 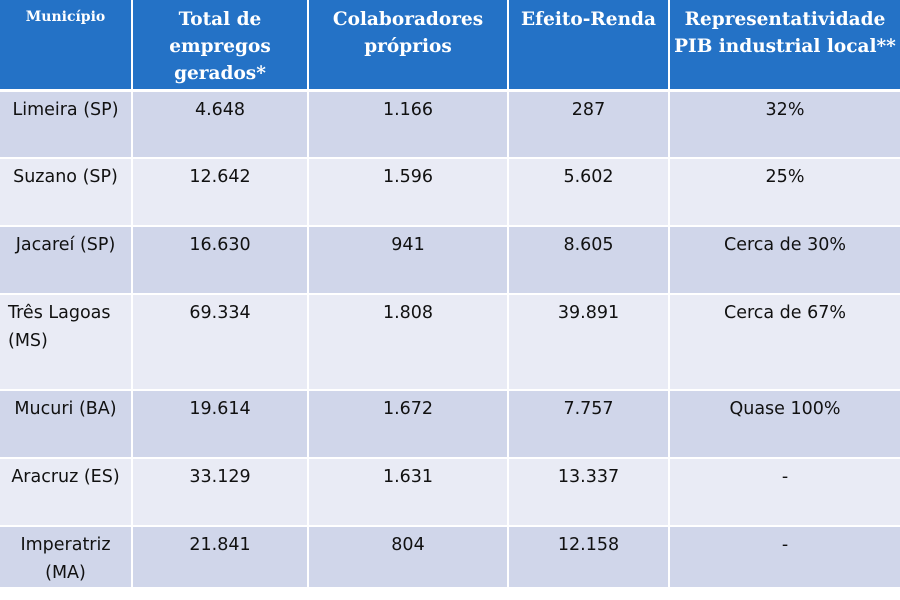 I want to click on cell-colaboradores: 941, so click(x=408, y=260).